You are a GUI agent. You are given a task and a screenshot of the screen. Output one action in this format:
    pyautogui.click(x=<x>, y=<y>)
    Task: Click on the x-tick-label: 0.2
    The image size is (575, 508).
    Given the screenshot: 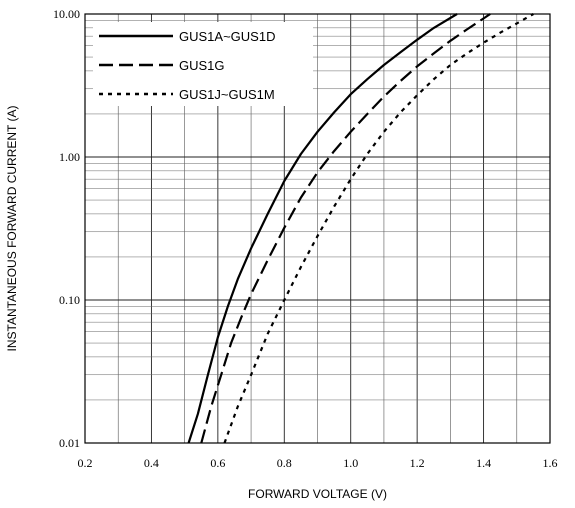 What is the action you would take?
    pyautogui.click(x=85, y=463)
    